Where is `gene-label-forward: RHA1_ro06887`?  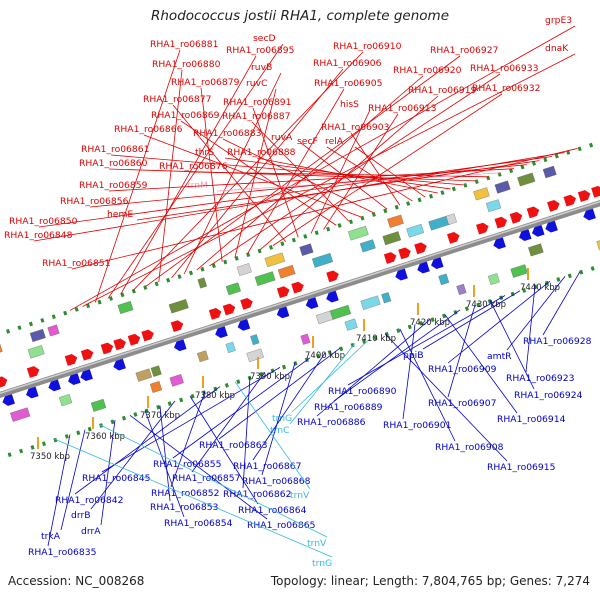
gene-label-forward: RHA1_ro06887 is located at coordinates (256, 116).